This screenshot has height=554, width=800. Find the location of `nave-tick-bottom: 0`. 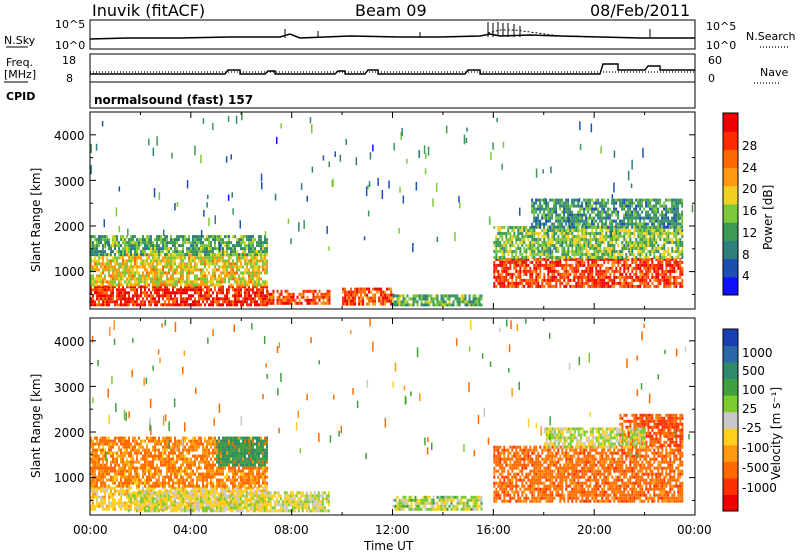

nave-tick-bottom: 0 is located at coordinates (711, 78).